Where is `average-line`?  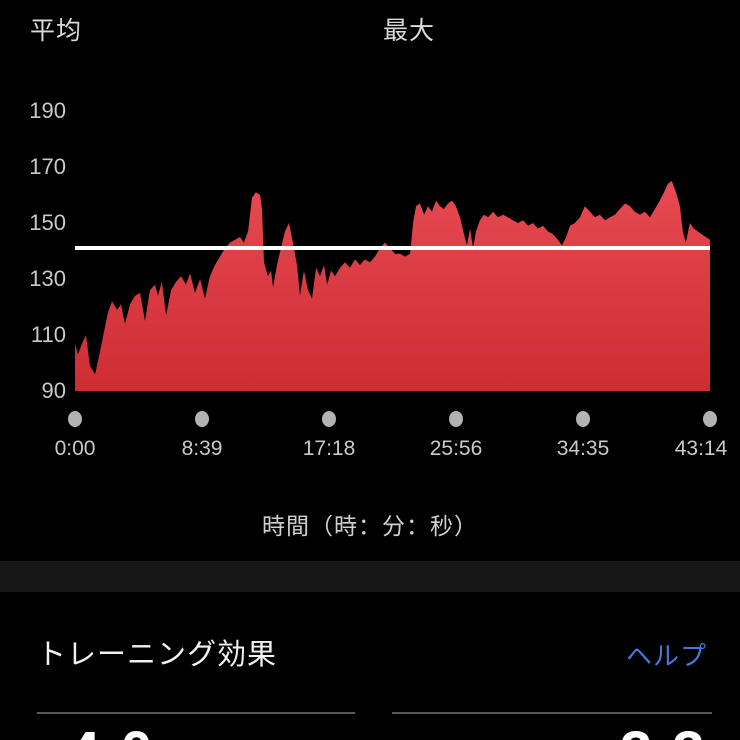 average-line is located at coordinates (392, 248).